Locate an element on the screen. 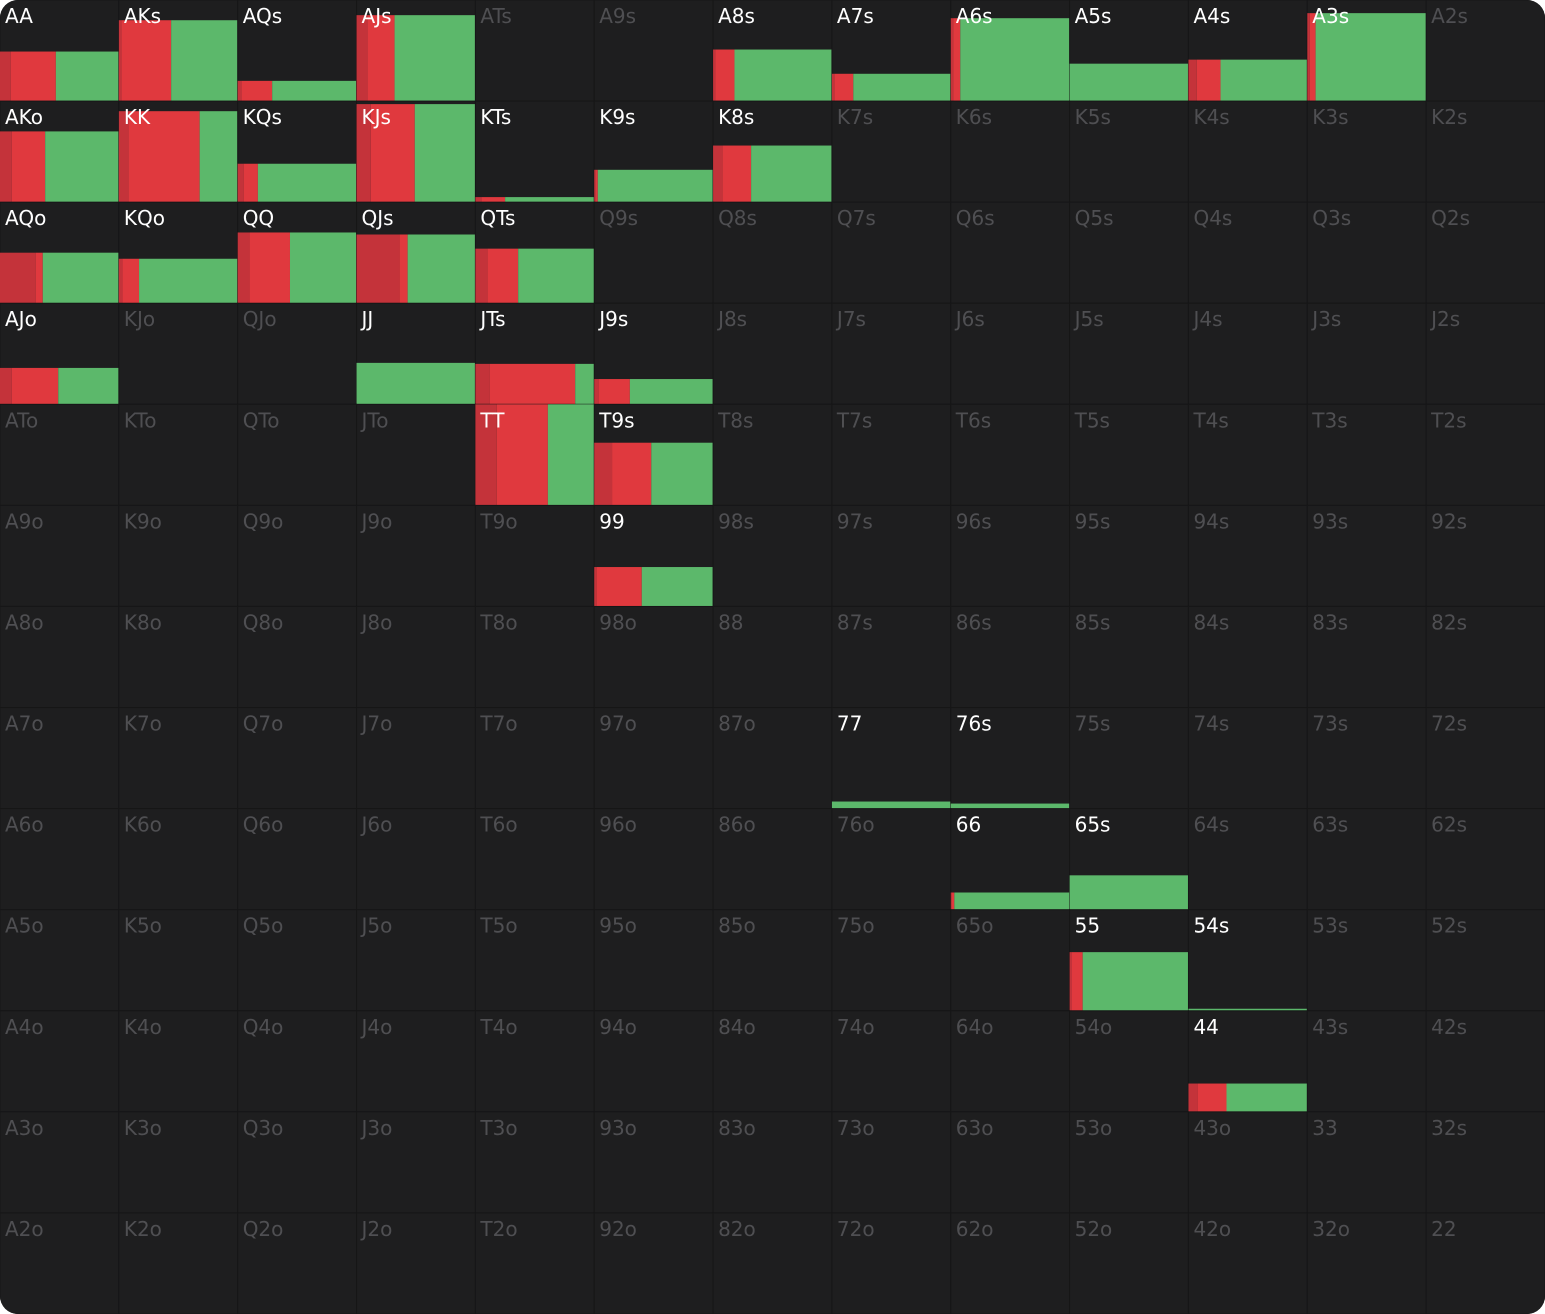  hand-label: KTs is located at coordinates (495, 117).